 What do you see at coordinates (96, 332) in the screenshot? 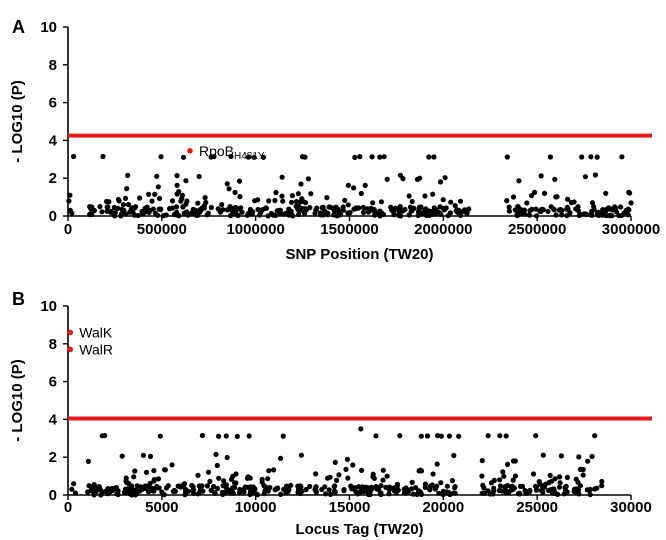
I see `highlight-label-main: WalK` at bounding box center [96, 332].